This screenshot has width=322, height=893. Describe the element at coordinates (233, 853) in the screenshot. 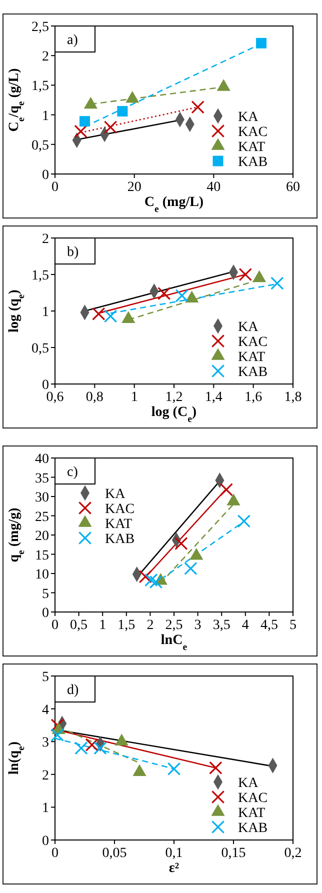

I see `x-tick-label: 0,15` at that location.